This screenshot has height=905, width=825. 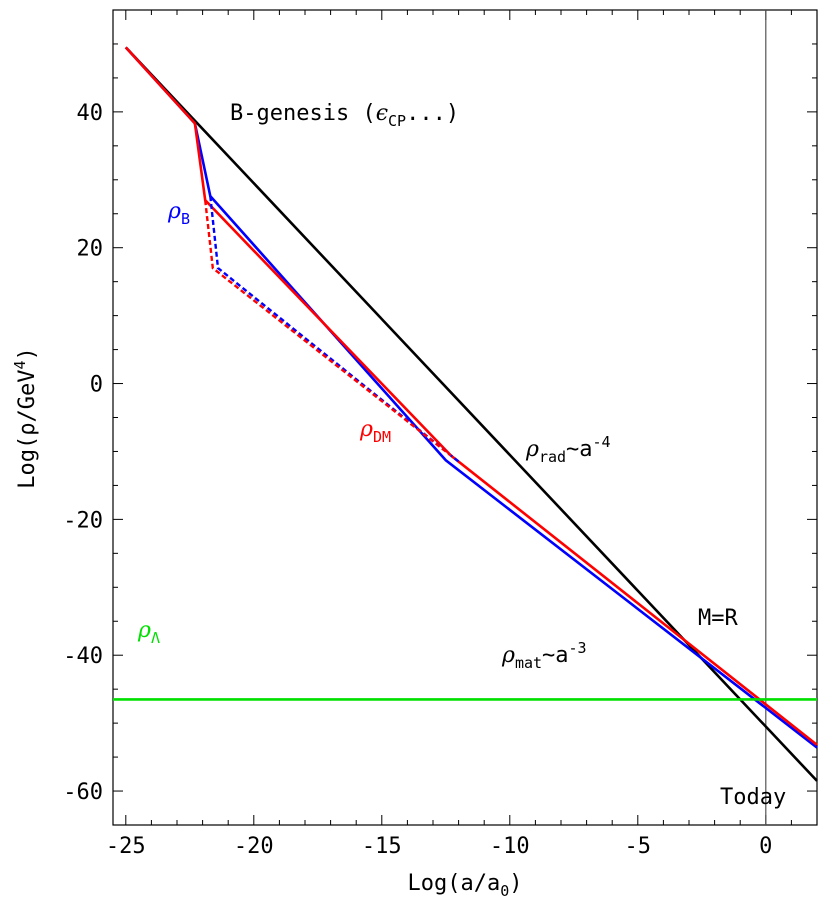 I want to click on y-tick-label: -60, so click(x=83, y=792).